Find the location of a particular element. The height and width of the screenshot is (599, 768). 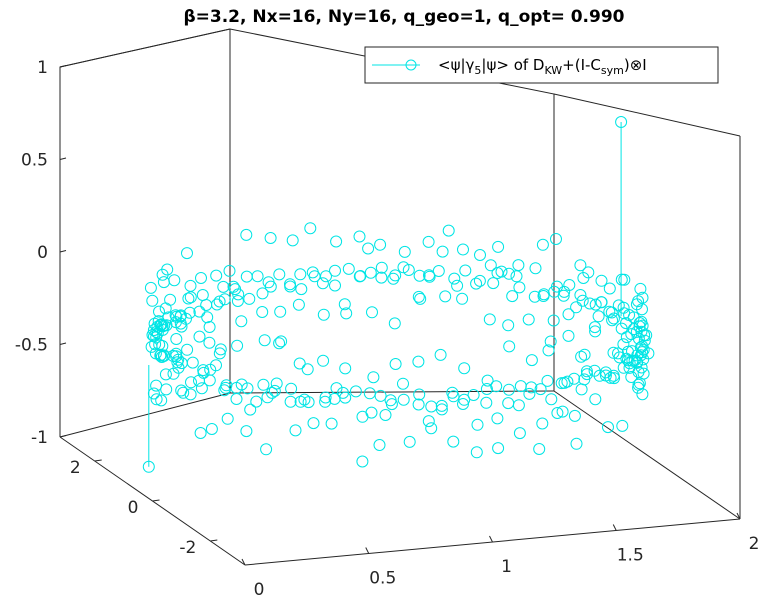

y-tick-mark is located at coordinates (156, 500).